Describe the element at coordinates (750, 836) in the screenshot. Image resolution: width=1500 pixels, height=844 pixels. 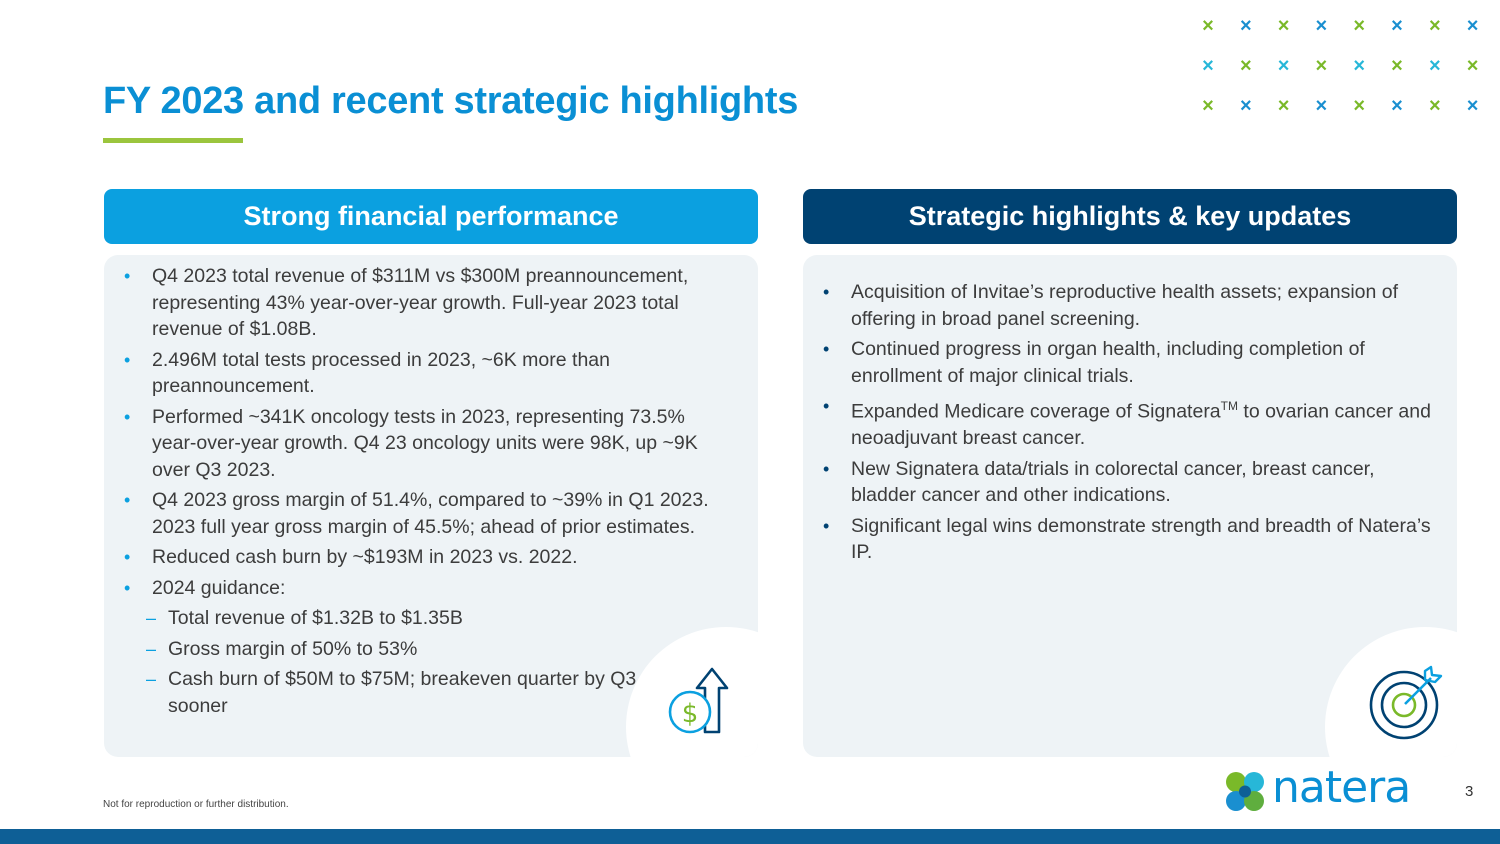
I see `bottom-bar` at that location.